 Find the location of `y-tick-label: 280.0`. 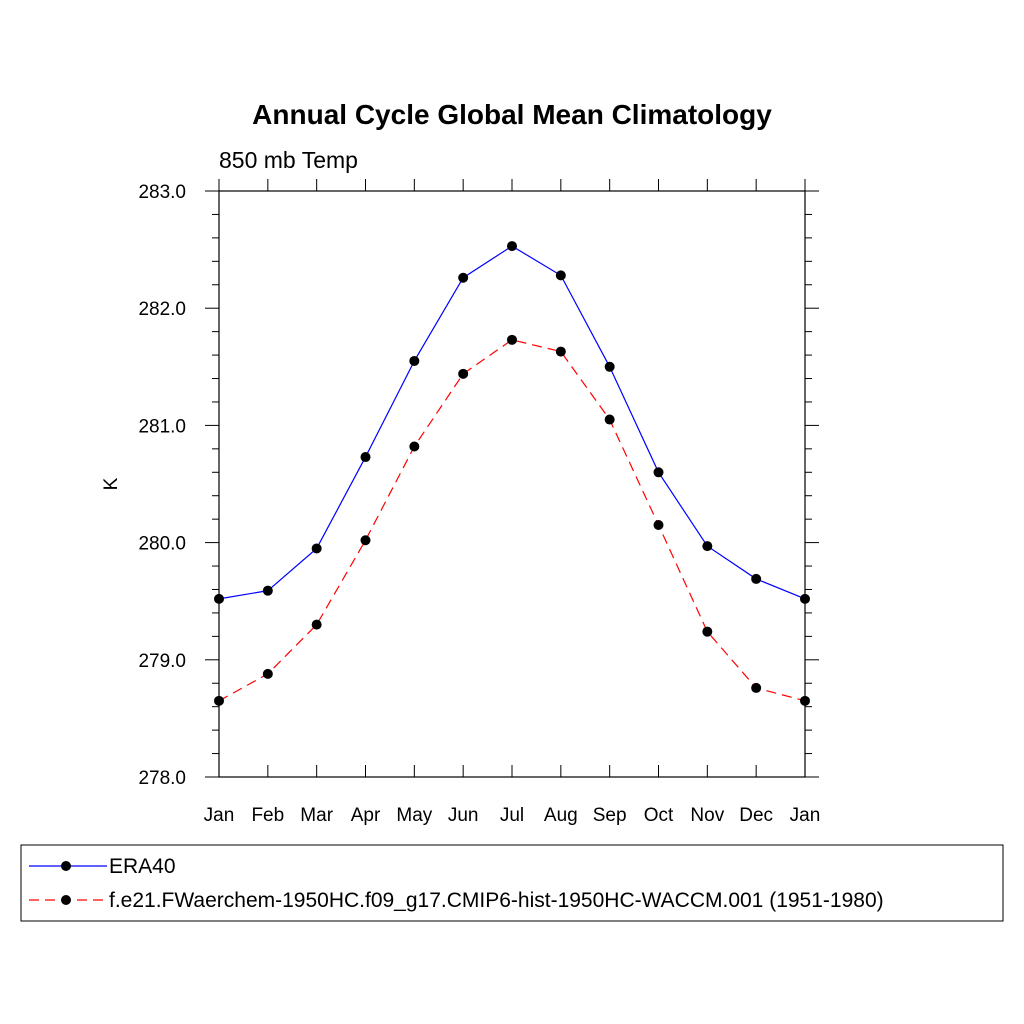

y-tick-label: 280.0 is located at coordinates (162, 544).